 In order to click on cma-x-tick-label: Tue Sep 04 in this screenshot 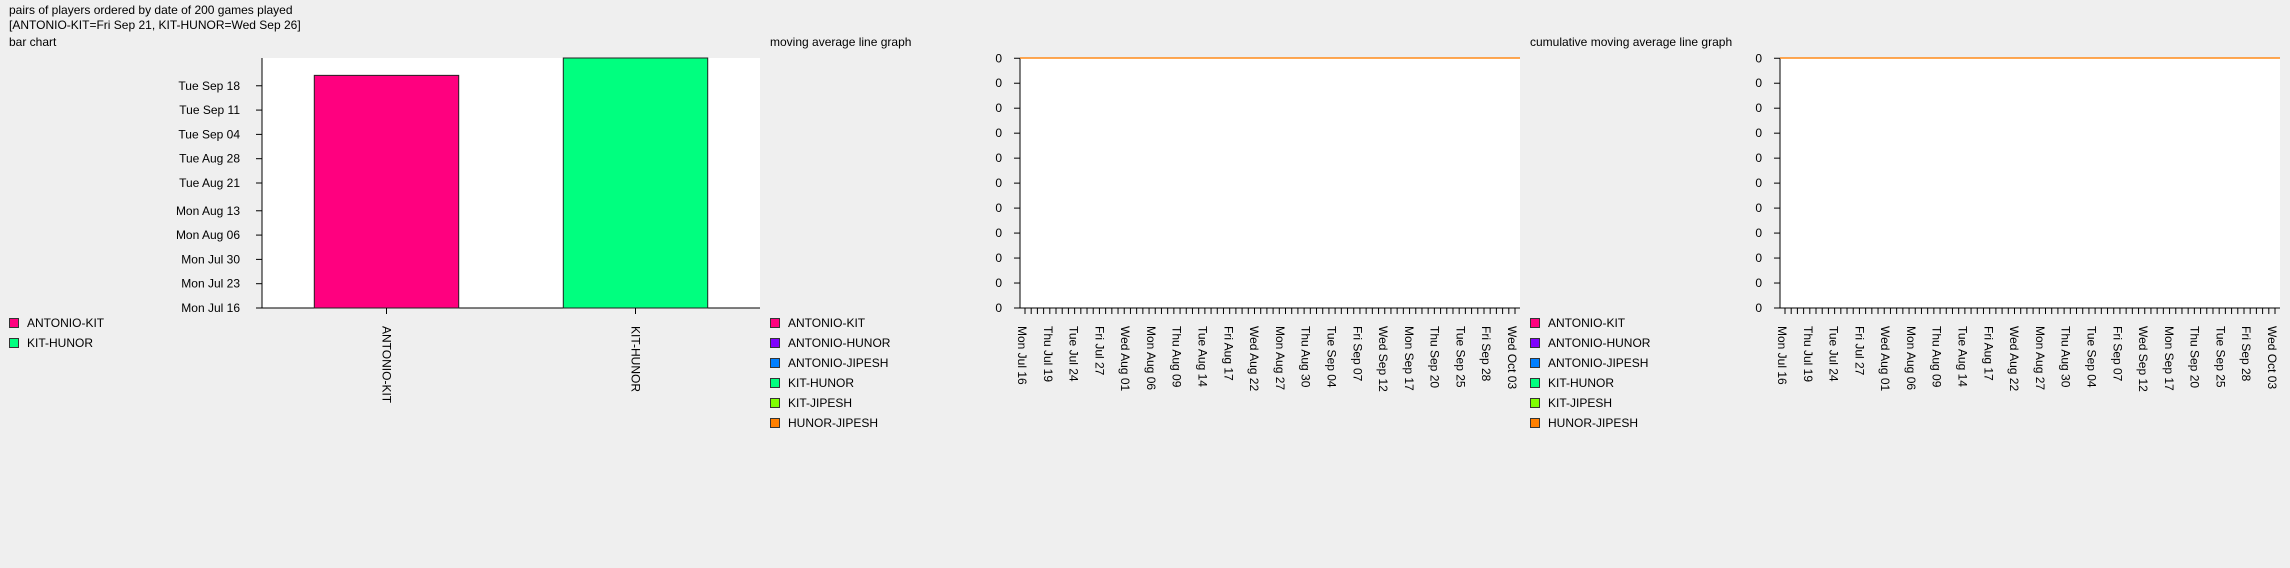, I will do `click(2091, 357)`.